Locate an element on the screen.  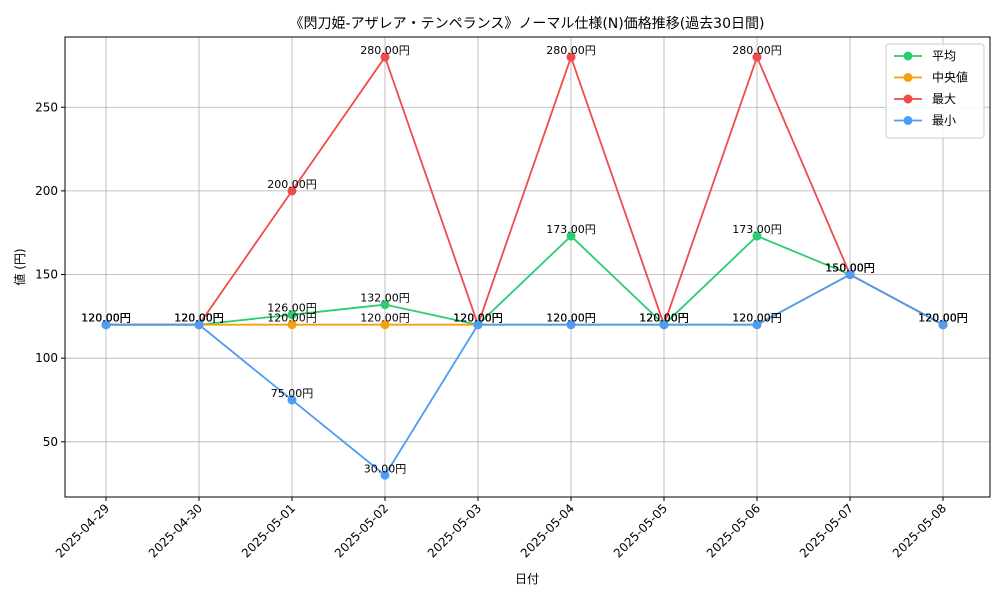
legend-label: 中央値 is located at coordinates (950, 77).